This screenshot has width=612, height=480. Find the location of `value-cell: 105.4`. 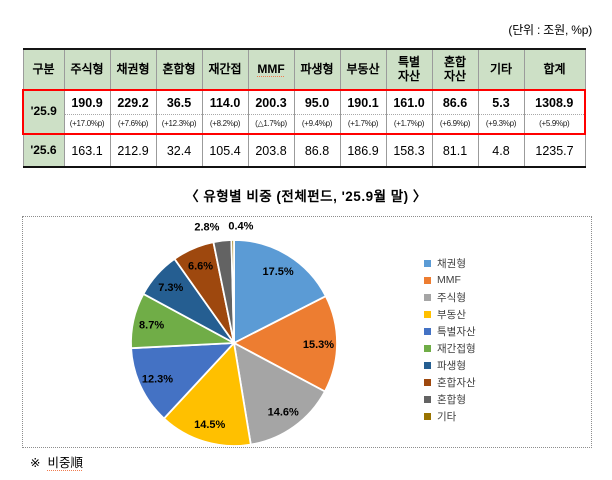

value-cell: 105.4 is located at coordinates (225, 150).